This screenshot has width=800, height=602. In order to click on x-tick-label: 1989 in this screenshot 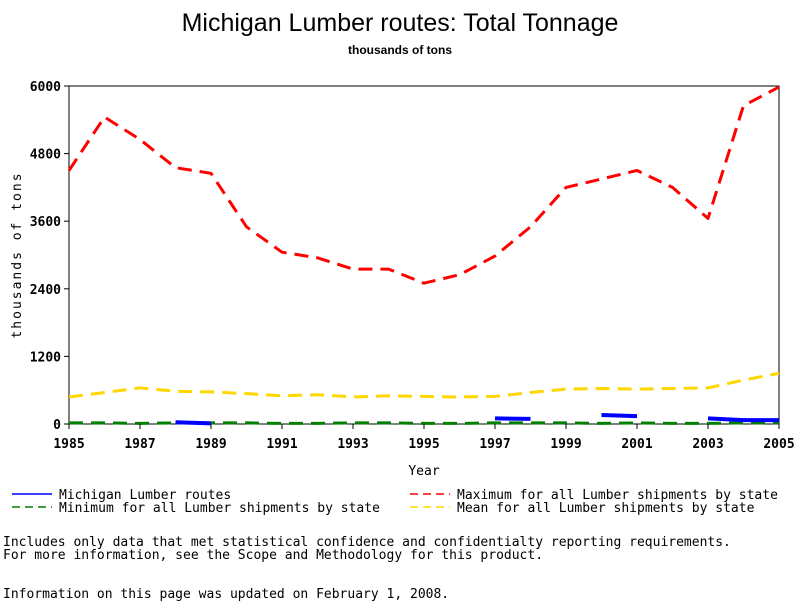, I will do `click(210, 444)`.